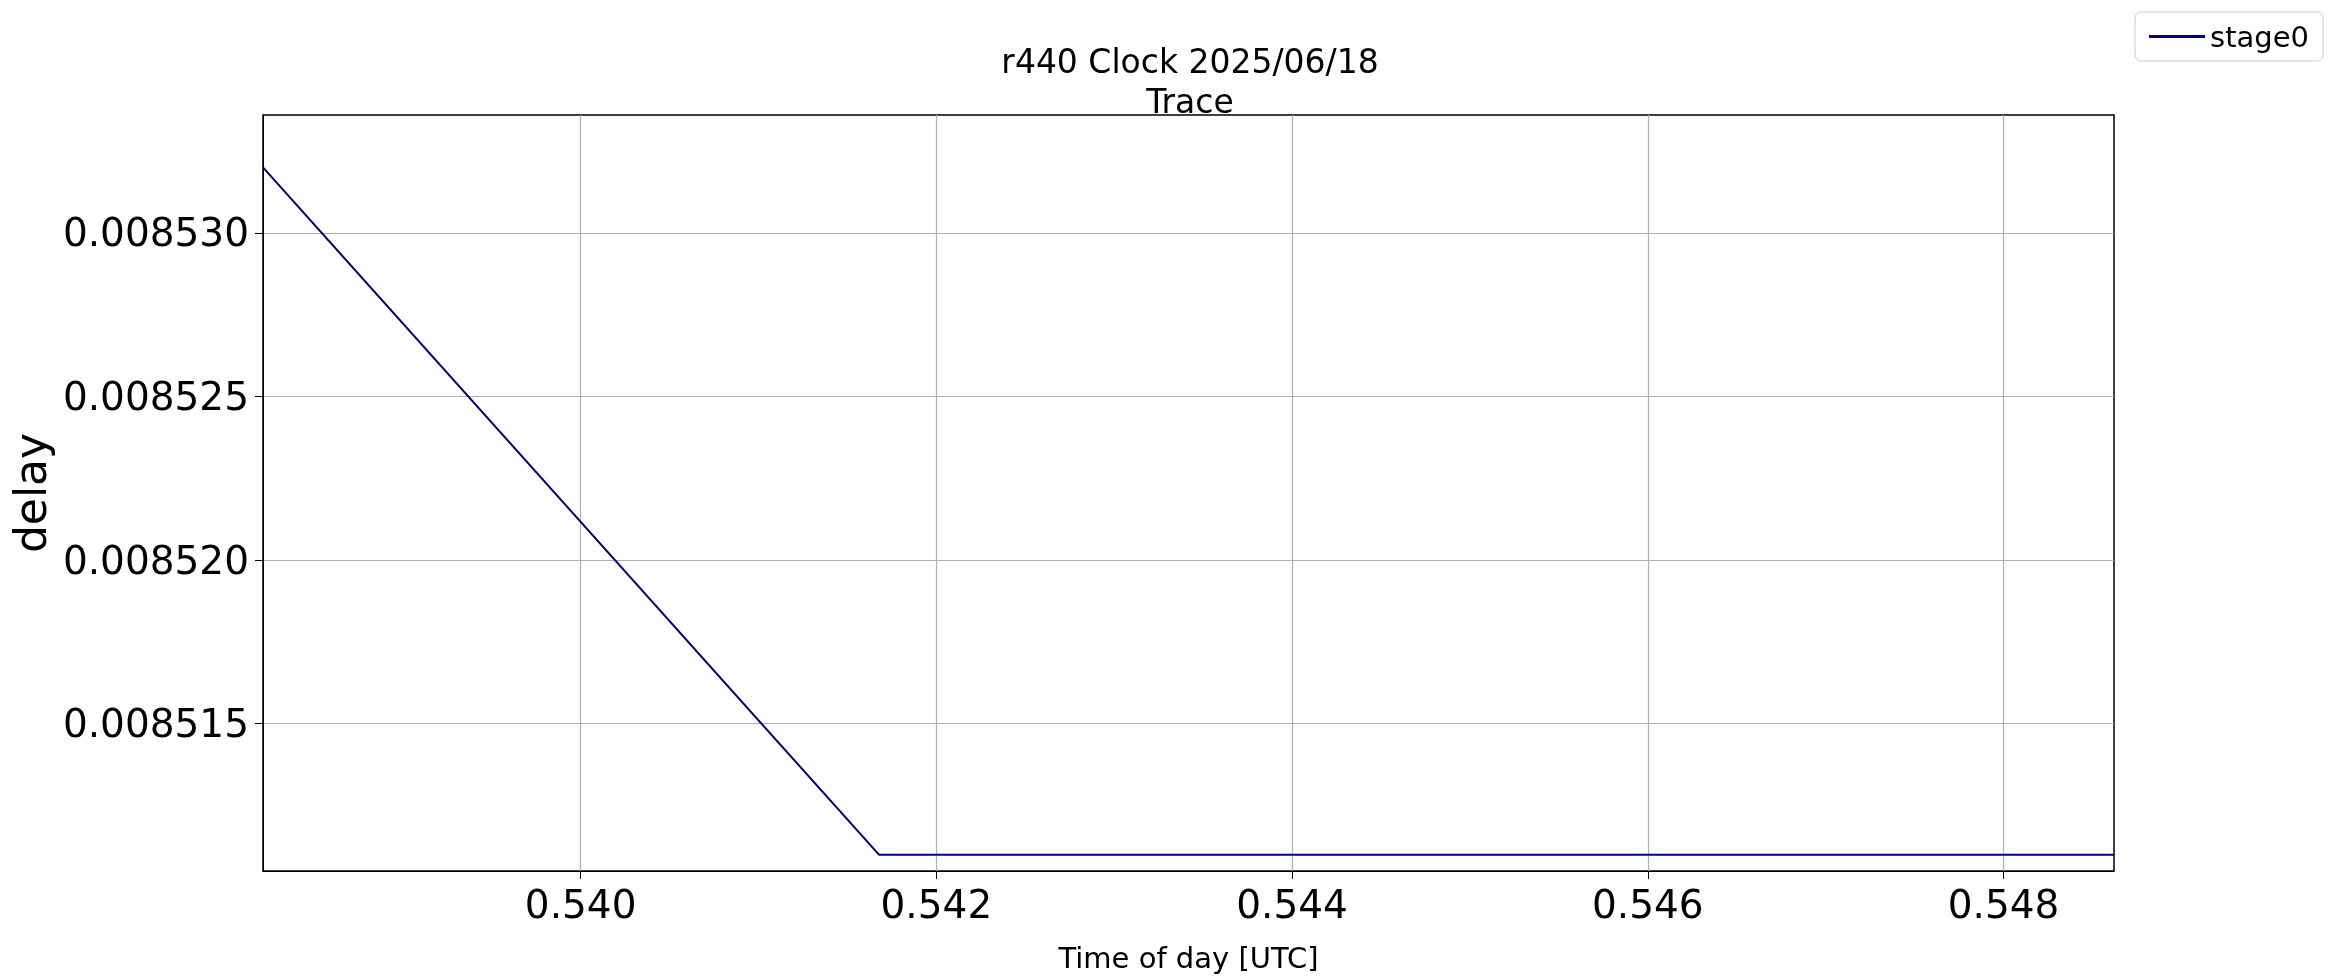  I want to click on y-tick-label: 0.008515, so click(155, 724).